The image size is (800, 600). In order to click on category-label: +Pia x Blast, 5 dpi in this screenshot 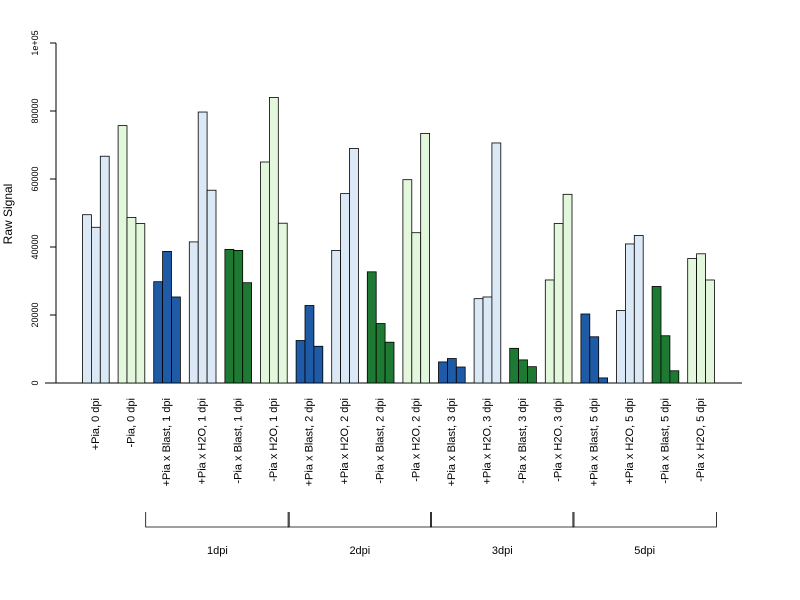, I will do `click(594, 442)`.